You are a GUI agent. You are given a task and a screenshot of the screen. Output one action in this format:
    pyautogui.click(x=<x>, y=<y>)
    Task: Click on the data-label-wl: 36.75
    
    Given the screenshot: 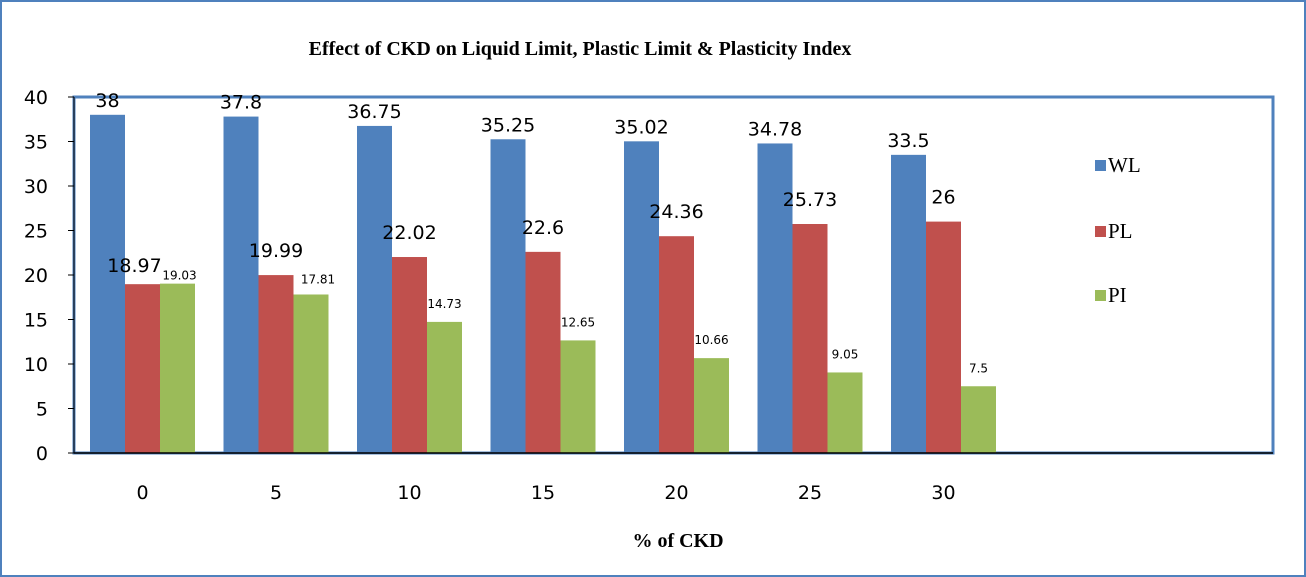 What is the action you would take?
    pyautogui.click(x=374, y=112)
    